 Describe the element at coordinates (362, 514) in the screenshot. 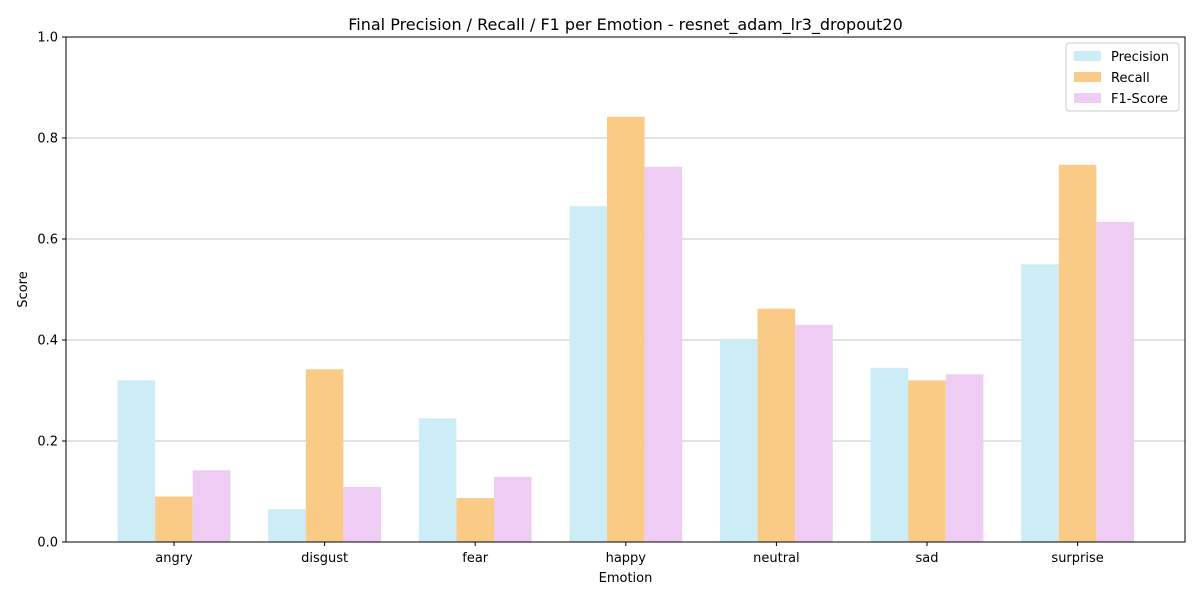

I see `bar-f1-score-disgust` at that location.